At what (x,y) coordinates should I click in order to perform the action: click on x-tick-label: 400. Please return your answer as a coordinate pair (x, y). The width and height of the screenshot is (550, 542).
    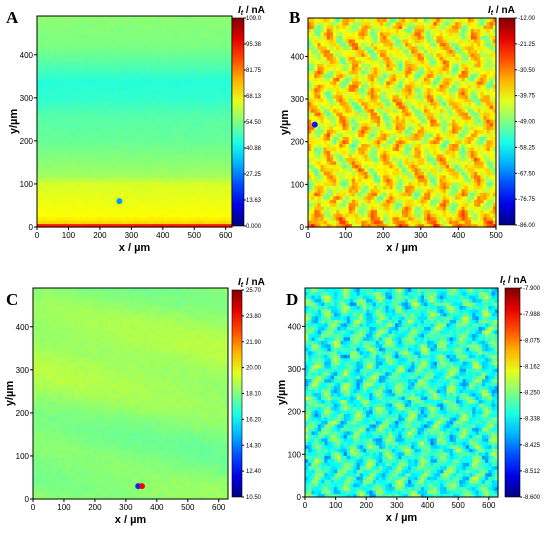
    Looking at the image, I should click on (163, 235).